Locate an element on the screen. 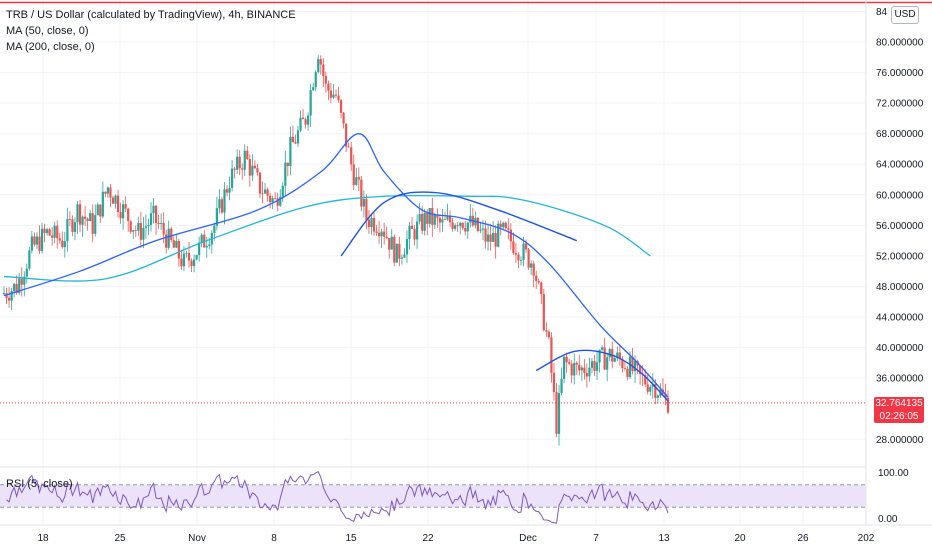  ma200-legend: MA (200, close, 0) is located at coordinates (50, 47).